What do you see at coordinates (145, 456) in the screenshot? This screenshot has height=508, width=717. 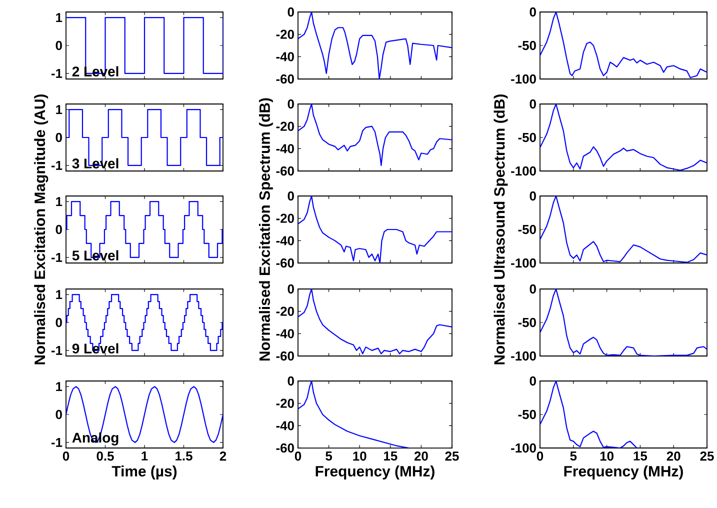 I see `x-tick-label: 1` at bounding box center [145, 456].